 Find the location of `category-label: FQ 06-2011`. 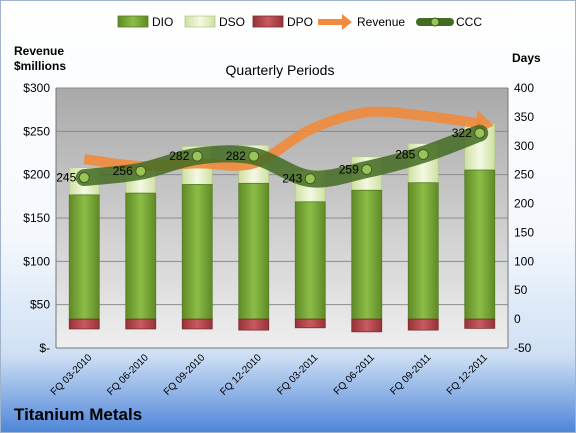

category-label: FQ 06-2011 is located at coordinates (354, 374).